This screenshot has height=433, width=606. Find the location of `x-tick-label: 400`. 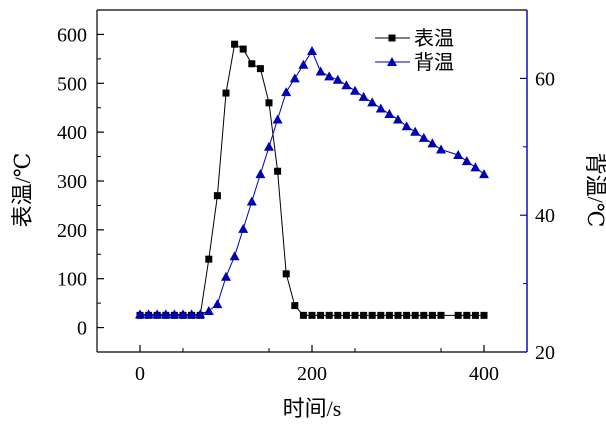

x-tick-label: 400 is located at coordinates (484, 374).